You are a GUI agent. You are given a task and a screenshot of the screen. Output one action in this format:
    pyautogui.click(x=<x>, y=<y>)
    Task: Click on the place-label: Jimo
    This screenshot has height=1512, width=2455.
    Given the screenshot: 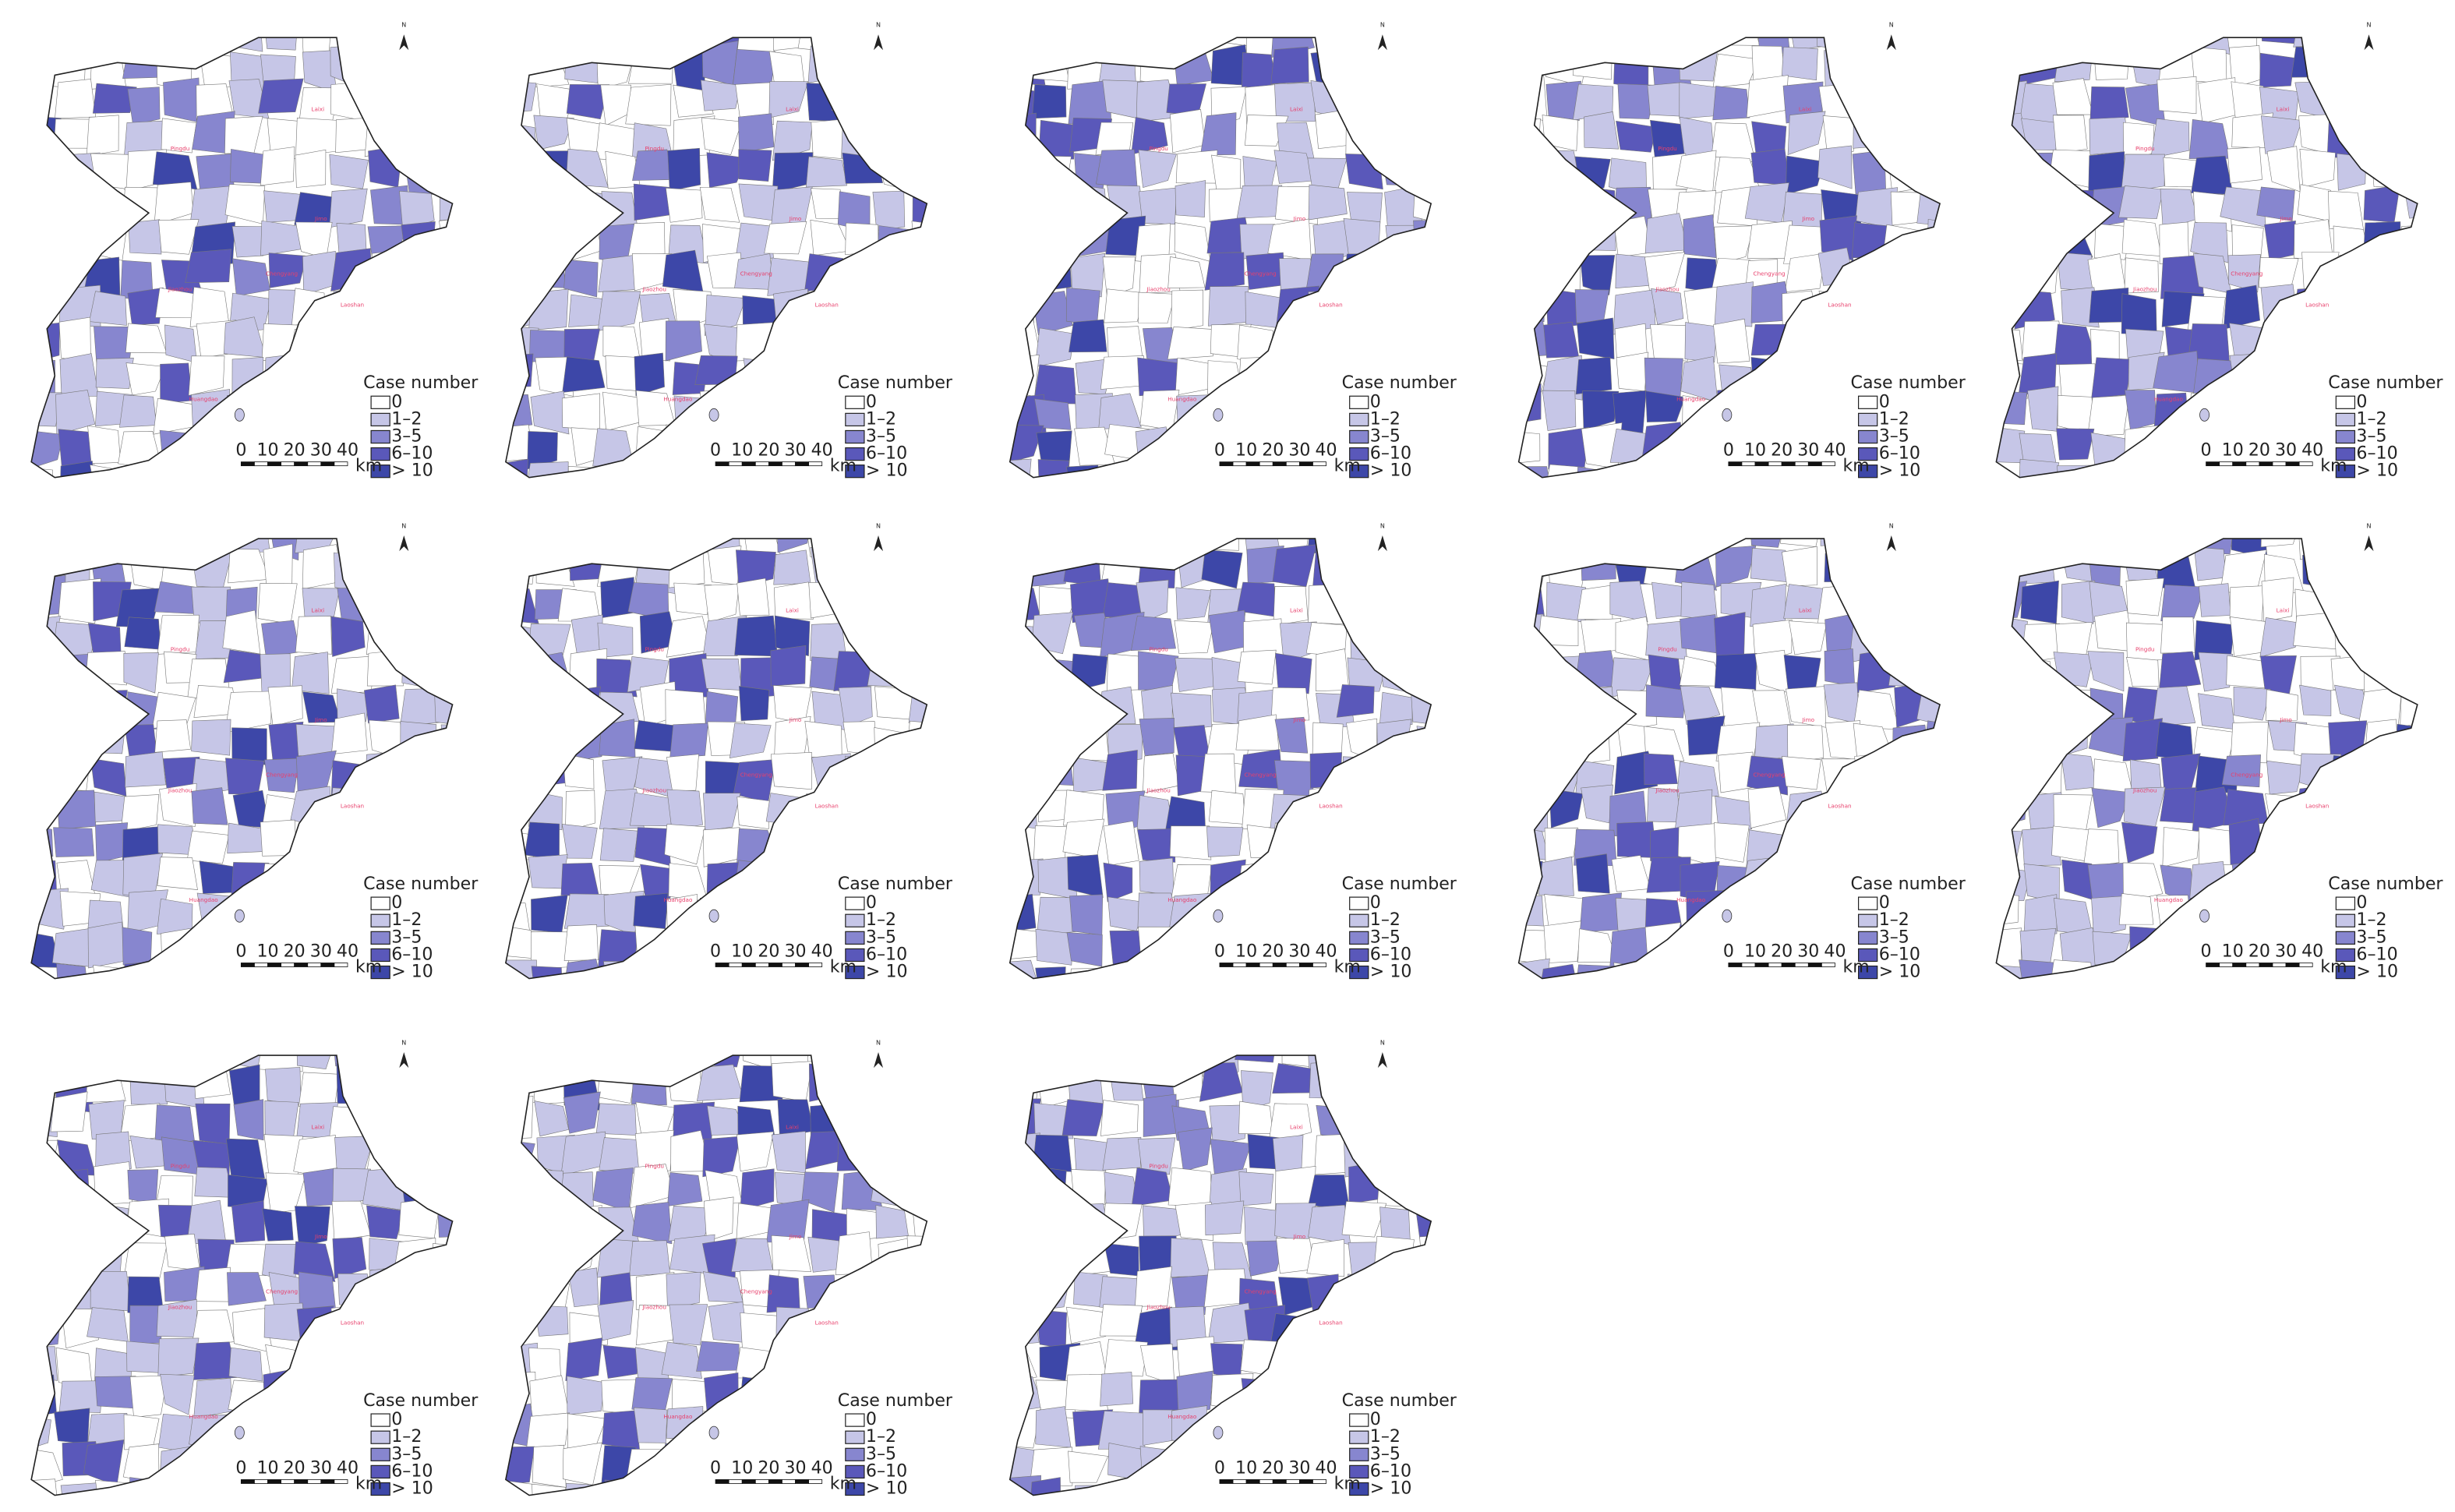 What is the action you would take?
    pyautogui.click(x=1808, y=719)
    